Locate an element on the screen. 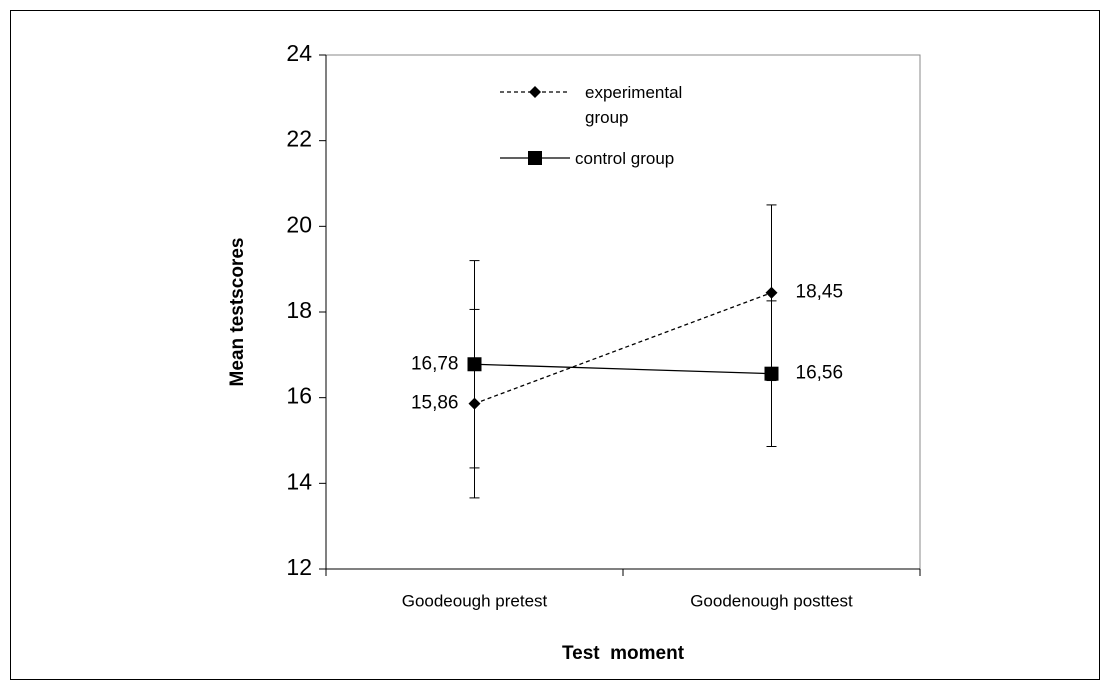 The height and width of the screenshot is (692, 1110). value-label: 15,86 is located at coordinates (435, 403).